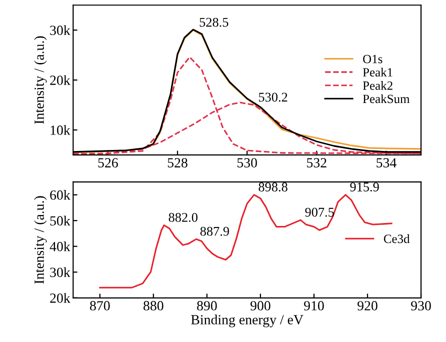  Describe the element at coordinates (377, 85) in the screenshot. I see `legend-label: Peak2` at that location.